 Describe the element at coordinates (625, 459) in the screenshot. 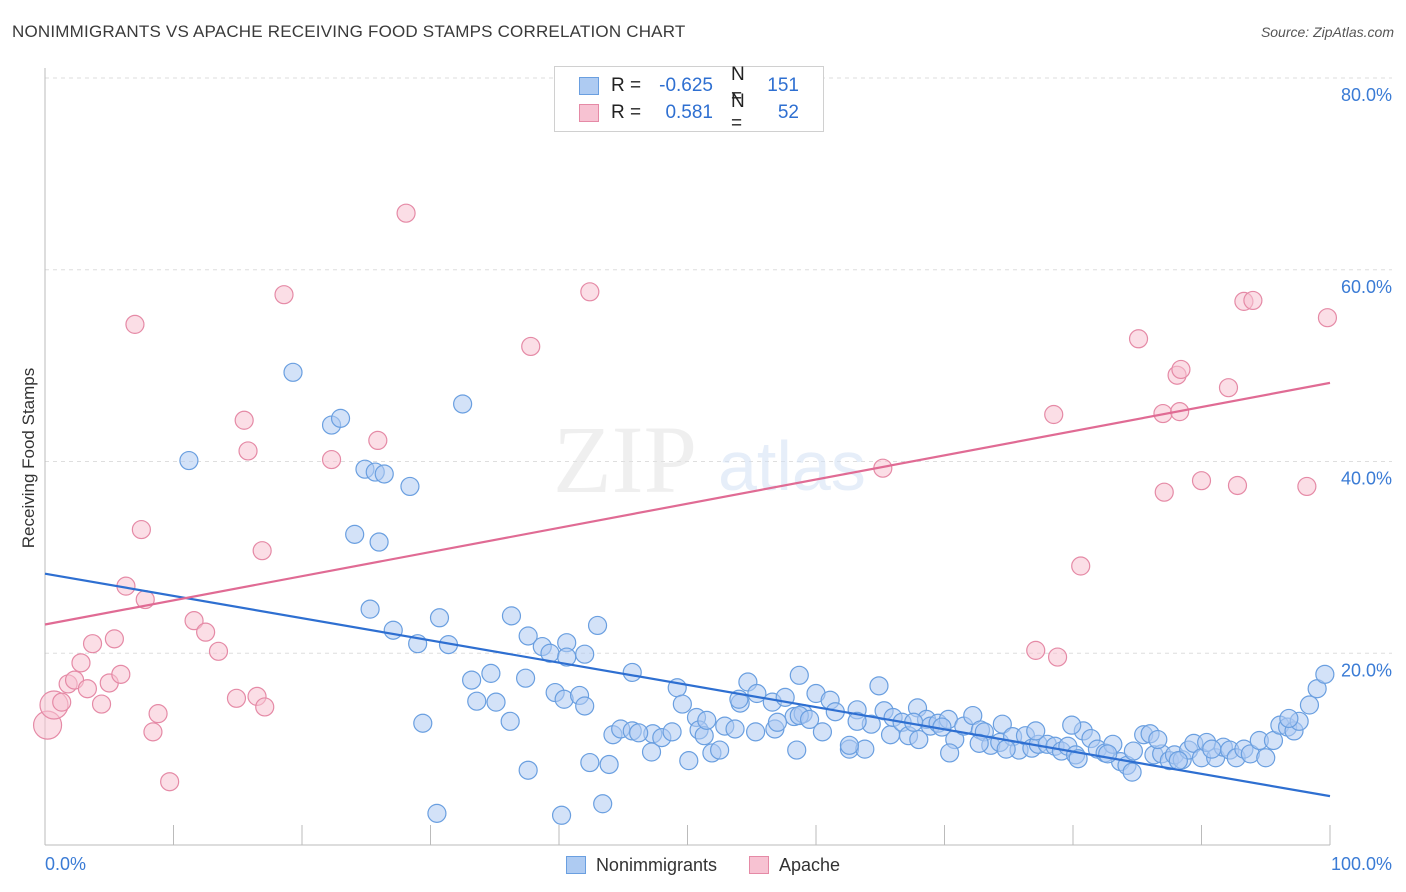

I see `watermark-zip: ZIP` at that location.